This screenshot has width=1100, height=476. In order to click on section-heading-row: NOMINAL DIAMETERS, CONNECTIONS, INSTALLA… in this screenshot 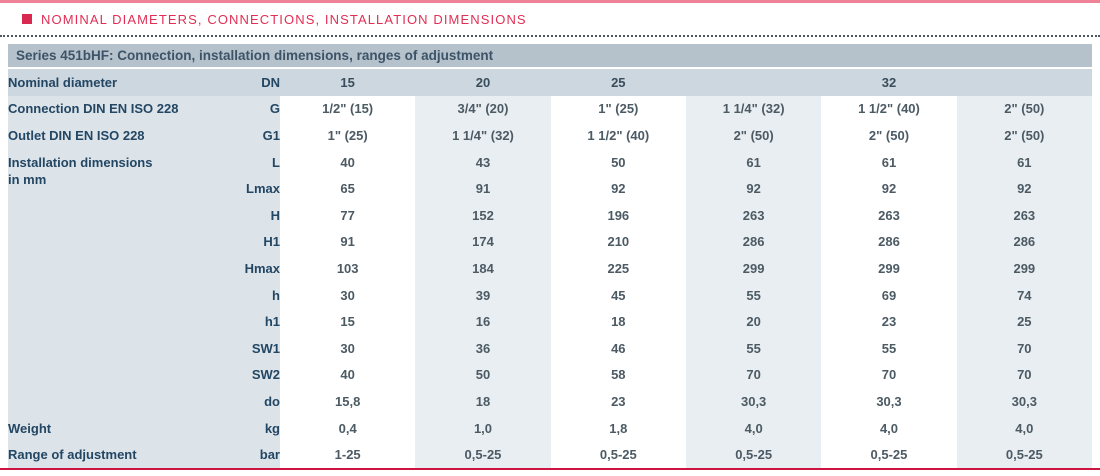, I will do `click(550, 20)`.